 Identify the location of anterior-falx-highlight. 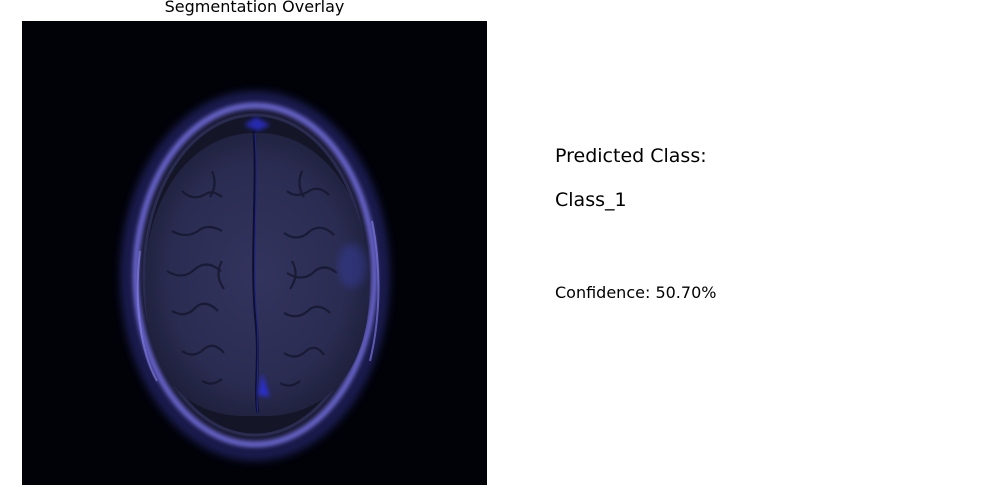
(257, 124).